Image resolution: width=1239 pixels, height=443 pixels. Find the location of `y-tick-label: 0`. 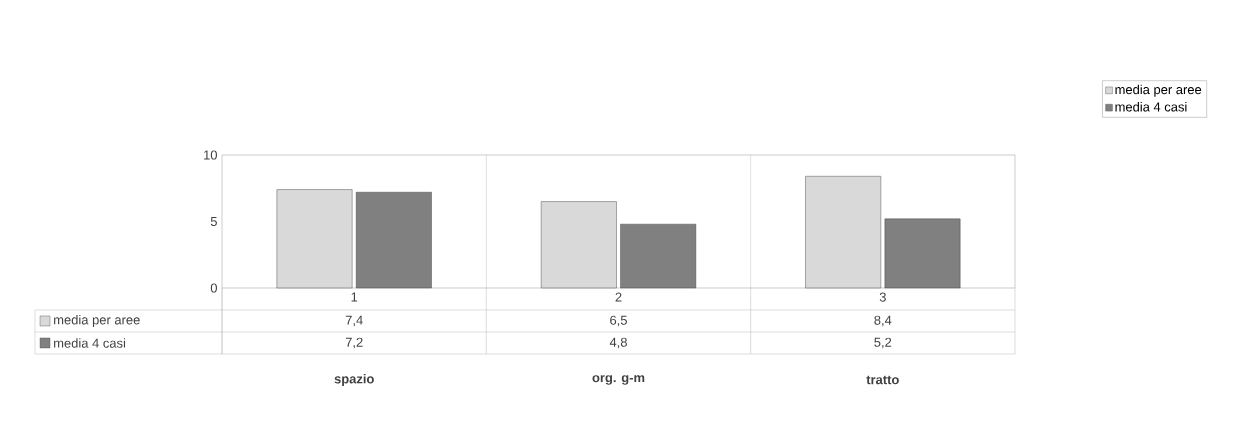

y-tick-label: 0 is located at coordinates (213, 288).